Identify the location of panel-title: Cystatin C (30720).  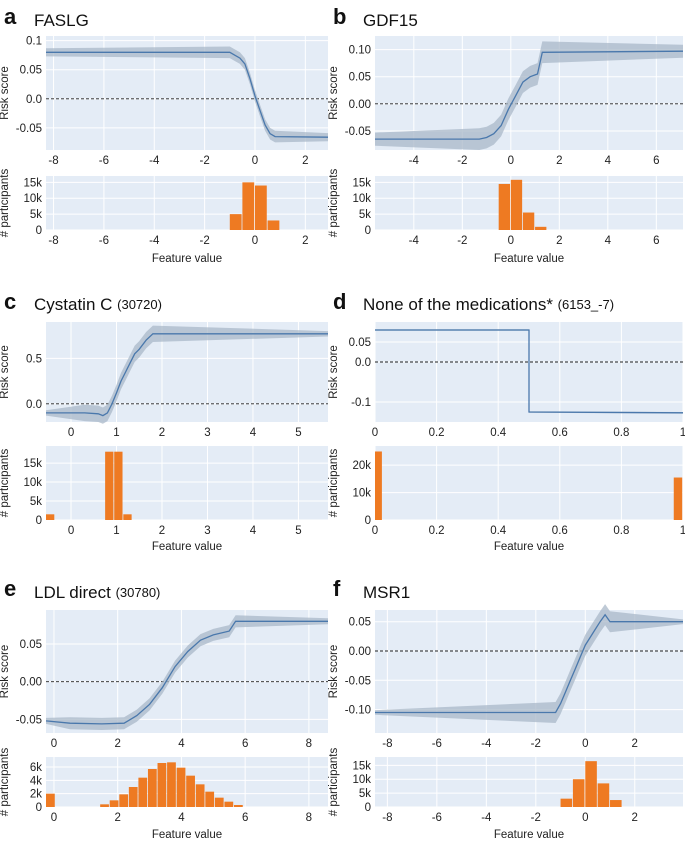
(98, 304).